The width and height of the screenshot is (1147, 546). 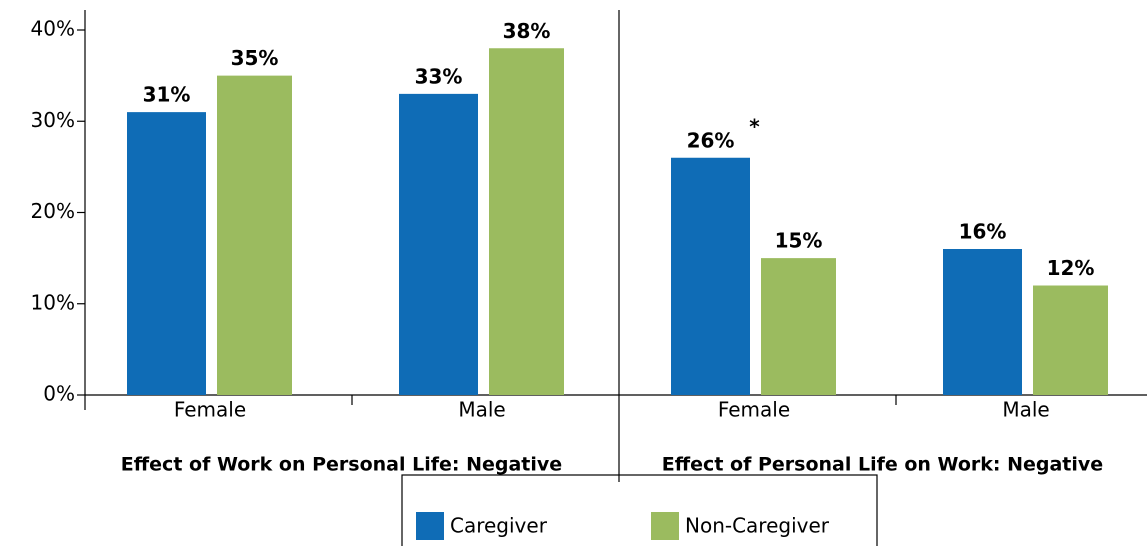 What do you see at coordinates (59, 394) in the screenshot?
I see `y-tick-label: 0%` at bounding box center [59, 394].